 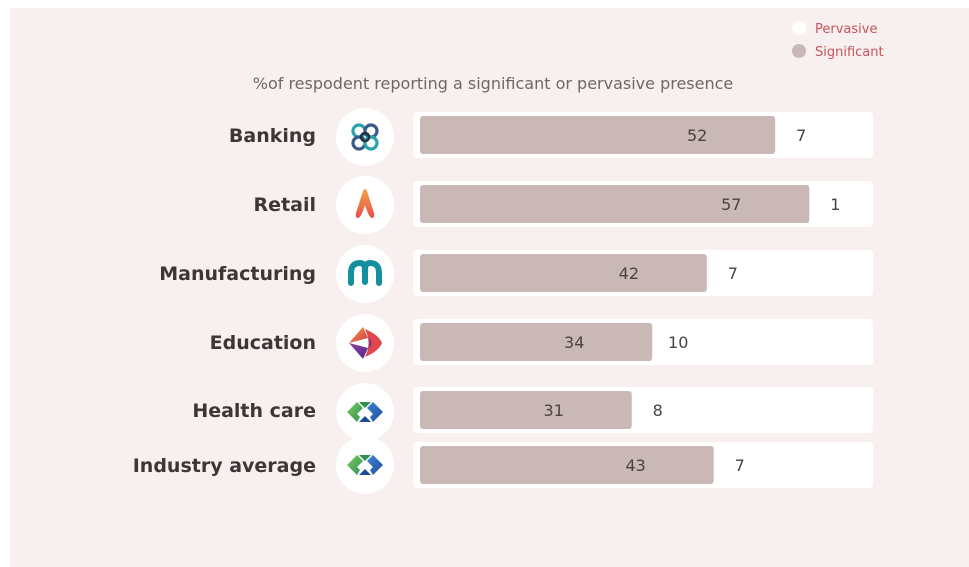 I want to click on category-label-industry-average: Industry average, so click(x=224, y=466).